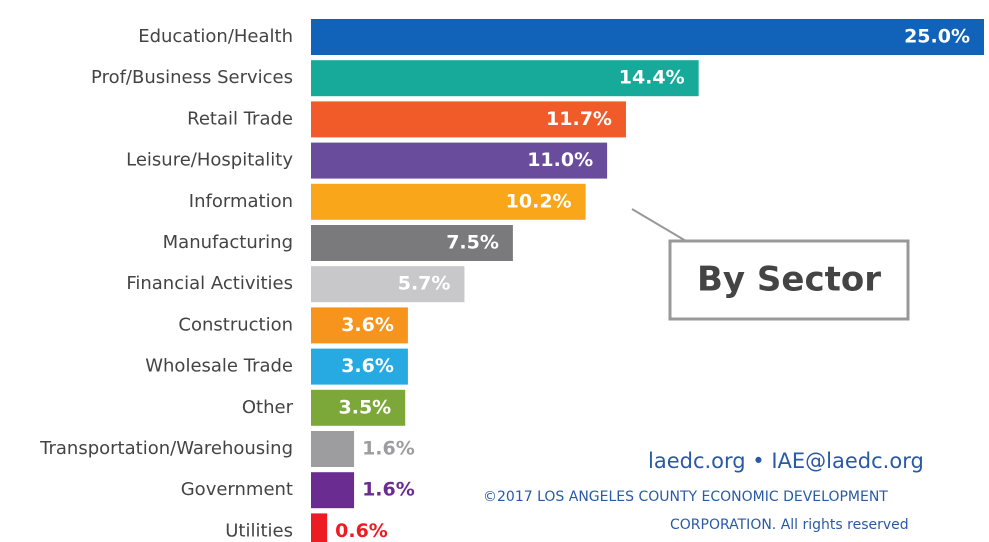  Describe the element at coordinates (424, 284) in the screenshot. I see `value-label: 5.7%` at that location.